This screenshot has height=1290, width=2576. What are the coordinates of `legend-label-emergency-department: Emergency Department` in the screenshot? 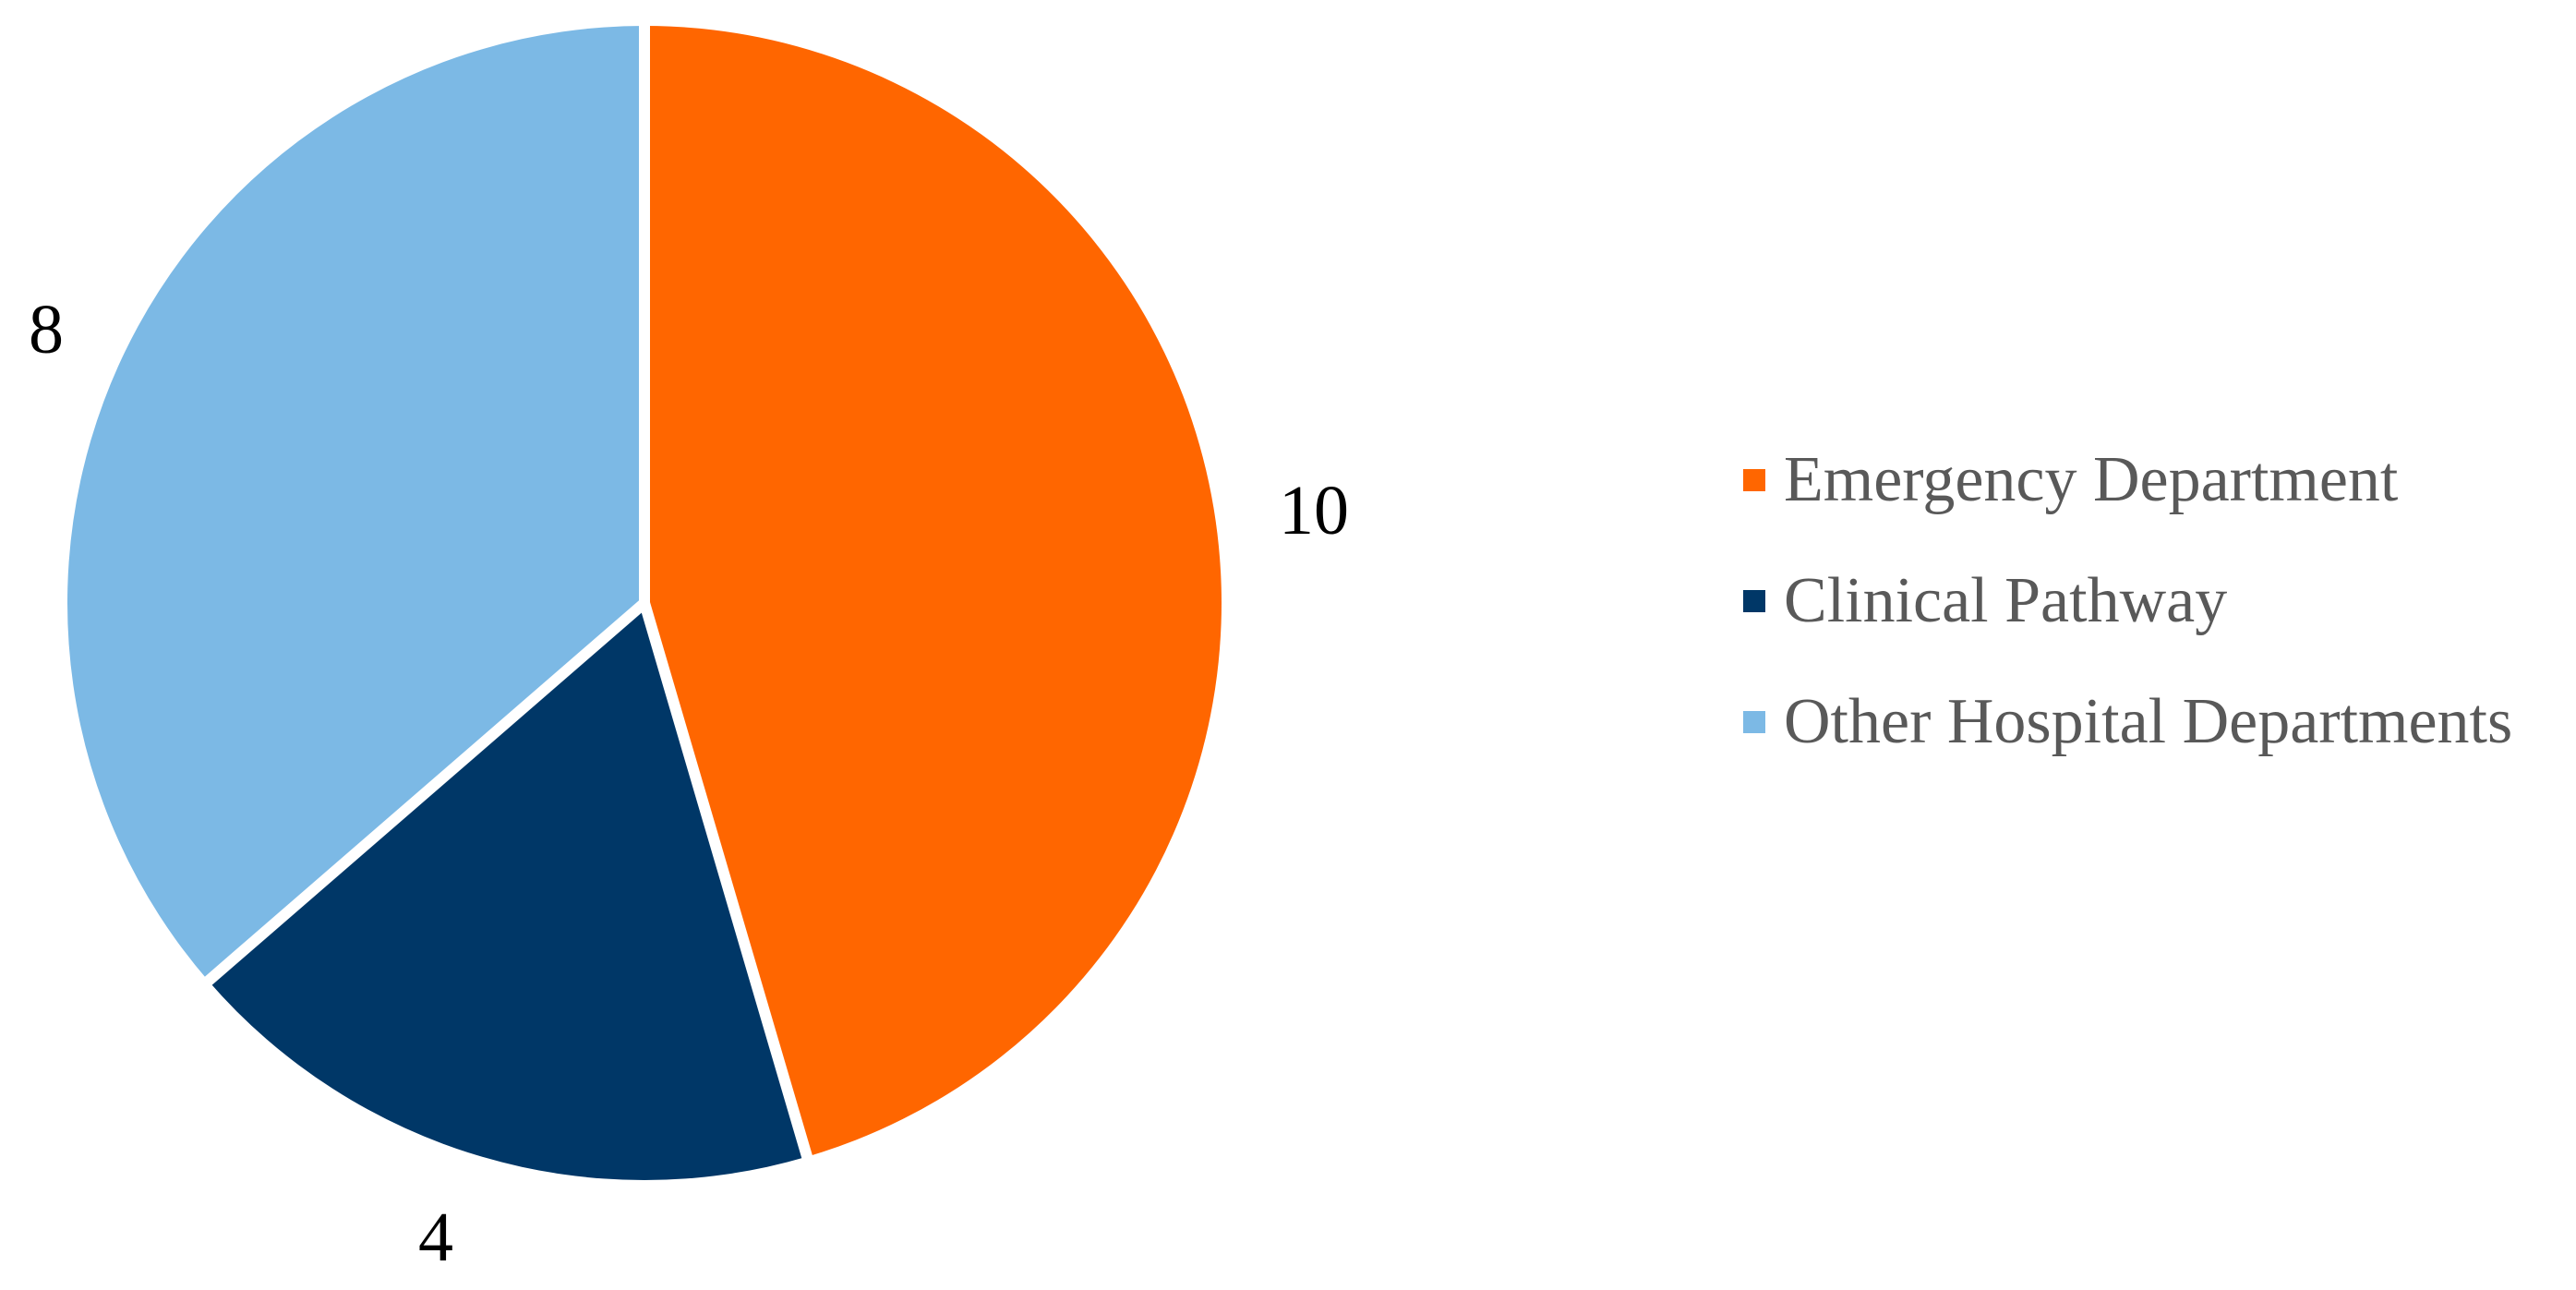 It's located at (2091, 479).